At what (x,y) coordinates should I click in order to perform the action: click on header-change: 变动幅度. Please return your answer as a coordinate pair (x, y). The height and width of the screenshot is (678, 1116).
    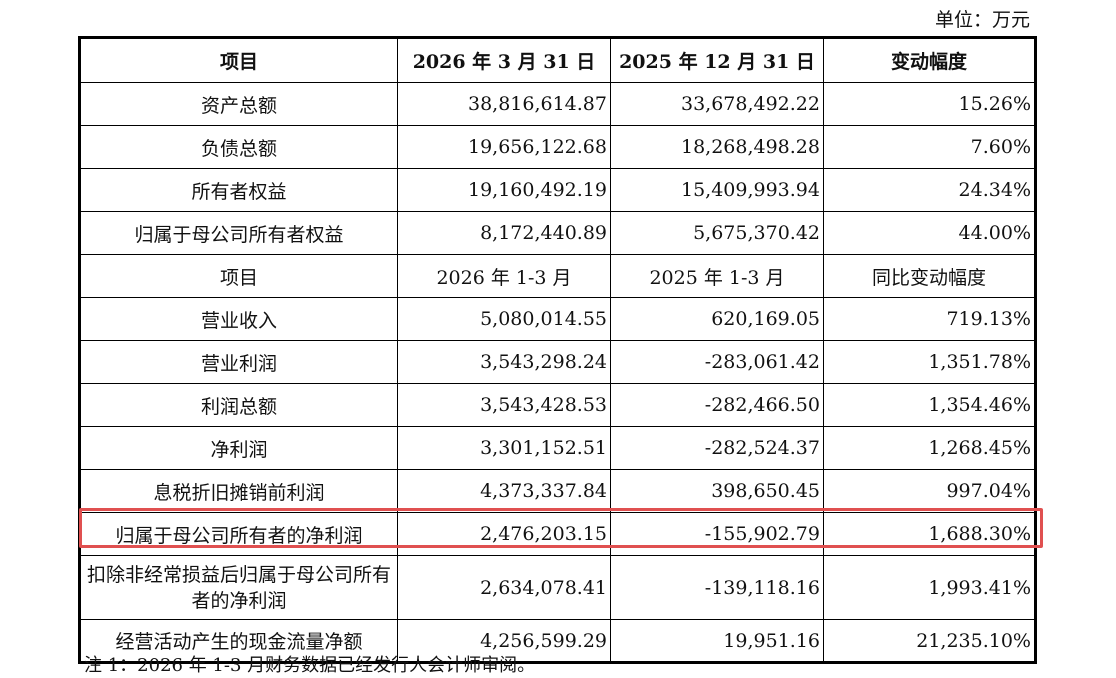
    Looking at the image, I should click on (929, 60).